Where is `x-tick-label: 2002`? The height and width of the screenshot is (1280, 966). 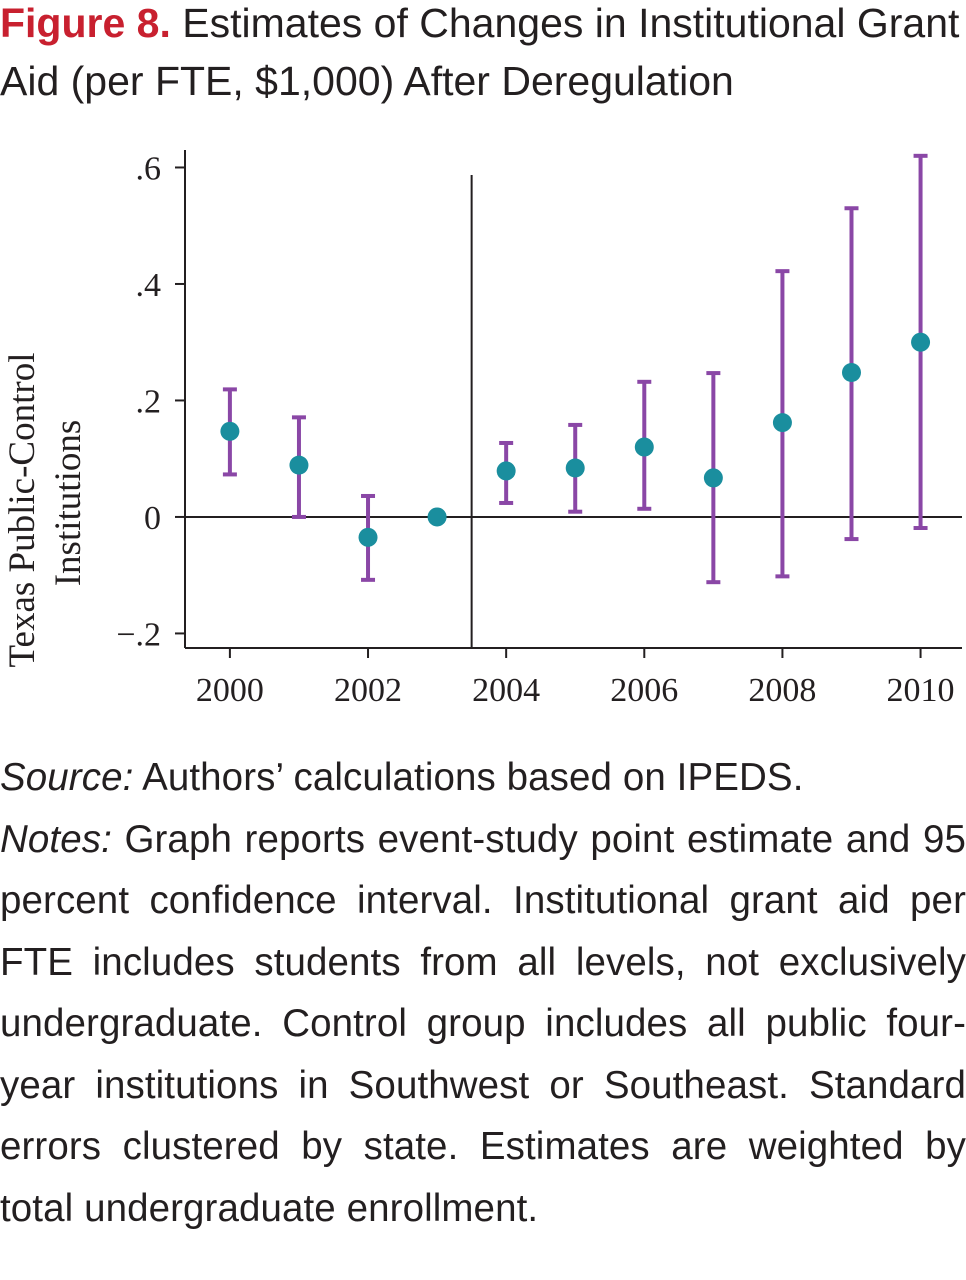
x-tick-label: 2002 is located at coordinates (368, 690).